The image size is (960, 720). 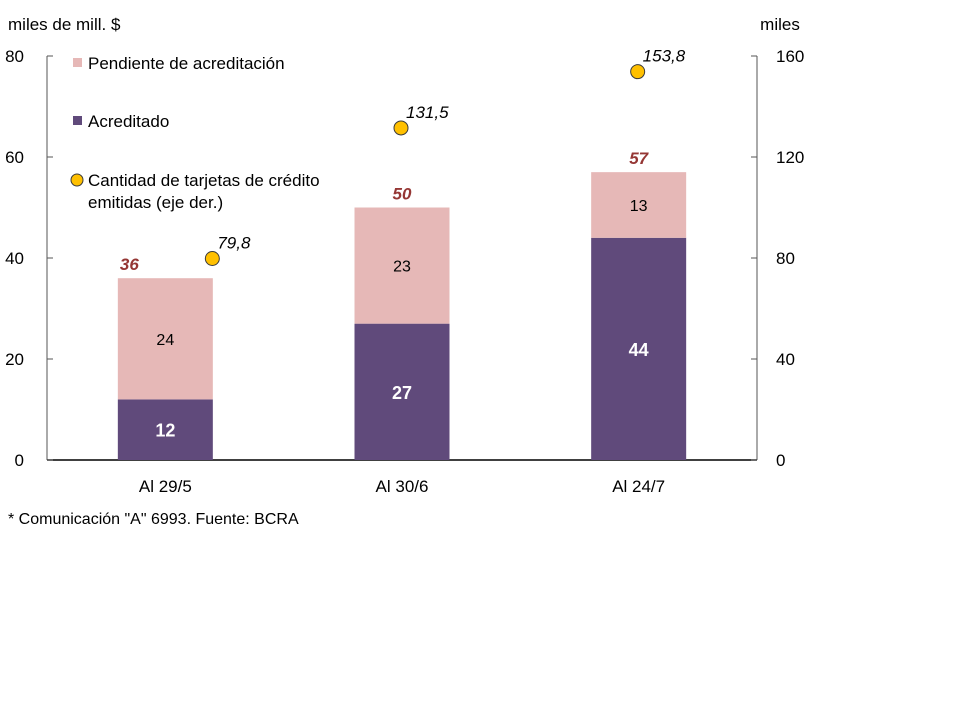 What do you see at coordinates (77, 180) in the screenshot?
I see `legend-marker-tarjetas` at bounding box center [77, 180].